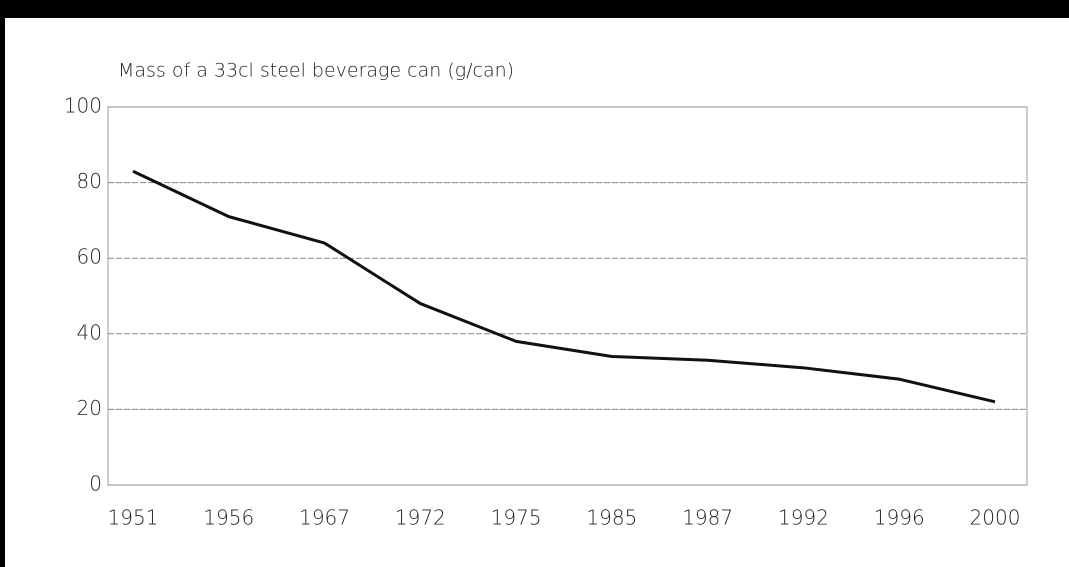 The height and width of the screenshot is (567, 1069). I want to click on y-tick-label: 60, so click(89, 257).